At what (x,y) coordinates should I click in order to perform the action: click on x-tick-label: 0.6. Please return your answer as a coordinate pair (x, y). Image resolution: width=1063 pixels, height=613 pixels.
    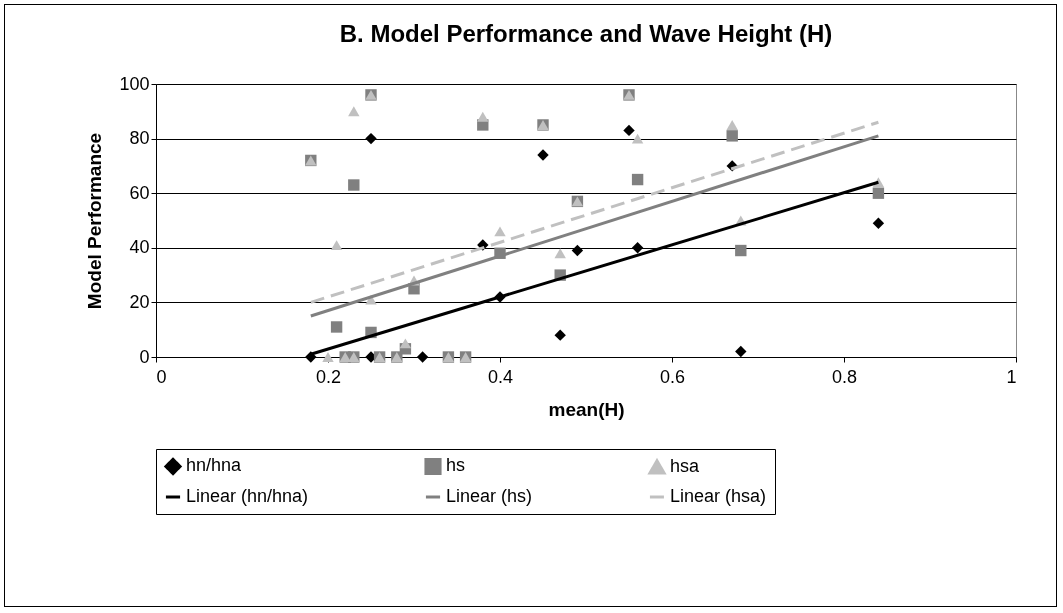
    Looking at the image, I should click on (672, 376).